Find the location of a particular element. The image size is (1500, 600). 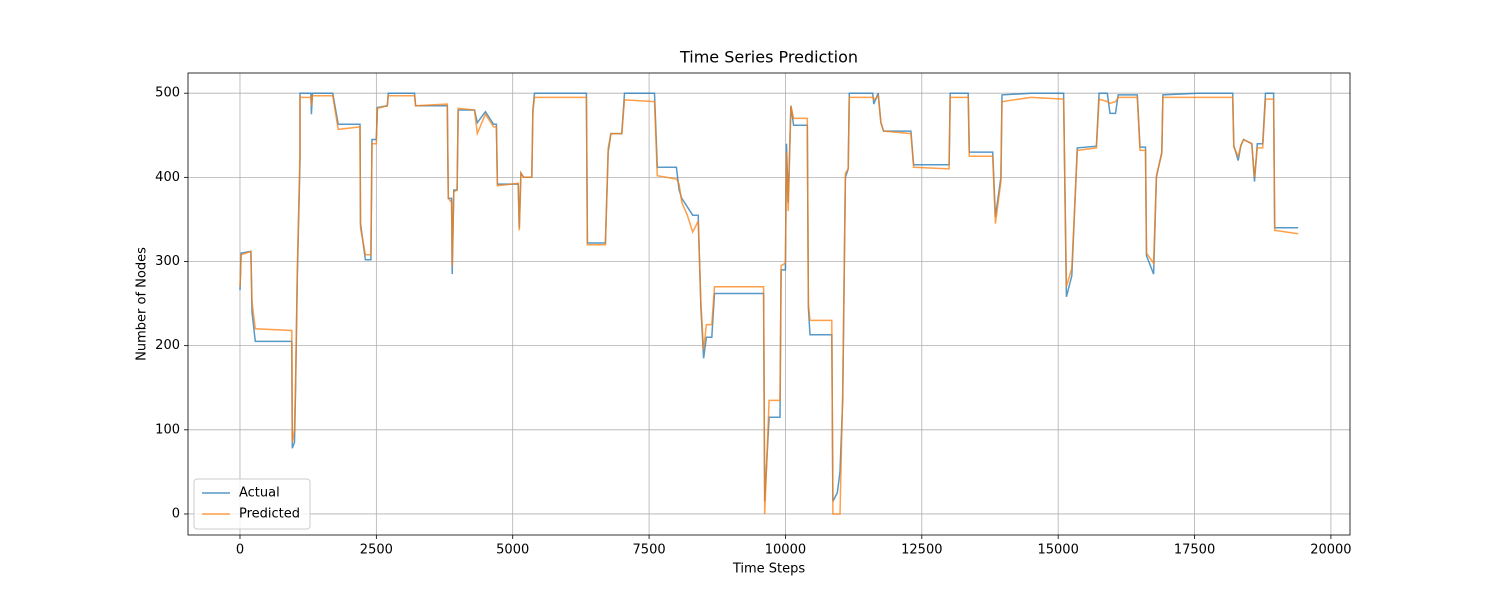

legend-box is located at coordinates (252, 504).